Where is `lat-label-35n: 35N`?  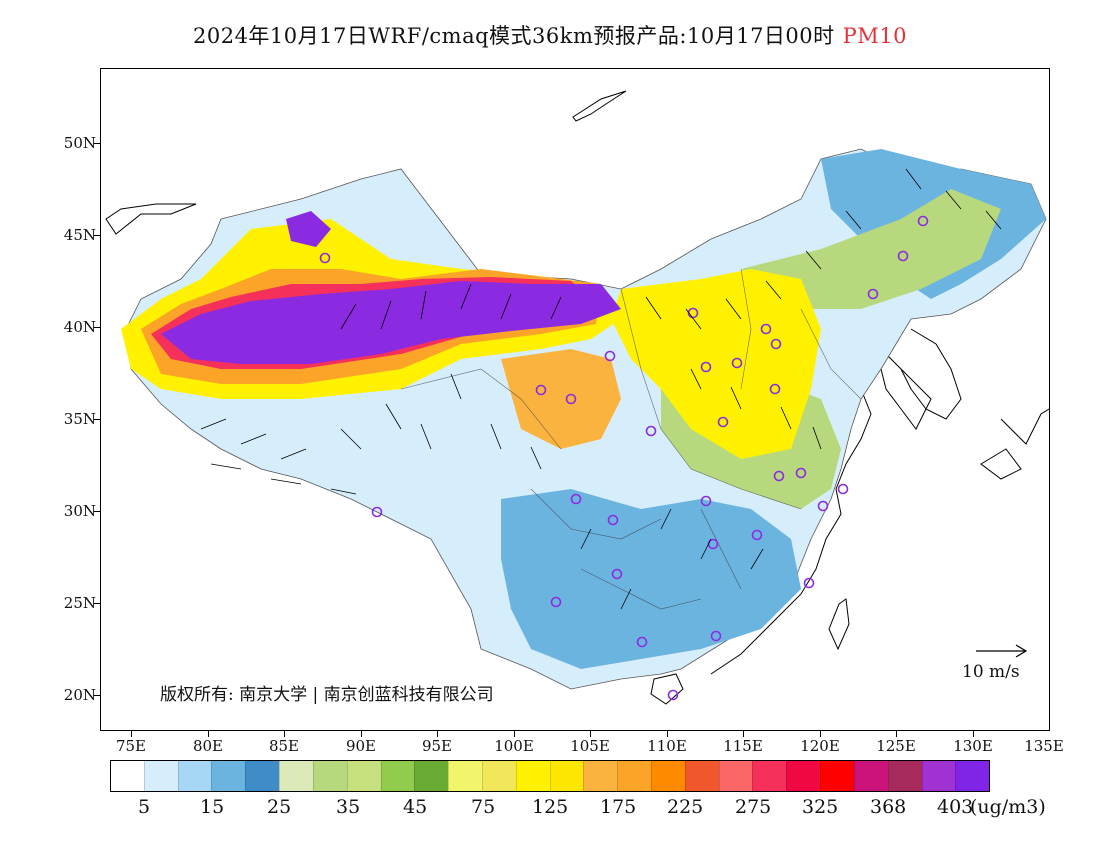
lat-label-35n: 35N is located at coordinates (79, 419).